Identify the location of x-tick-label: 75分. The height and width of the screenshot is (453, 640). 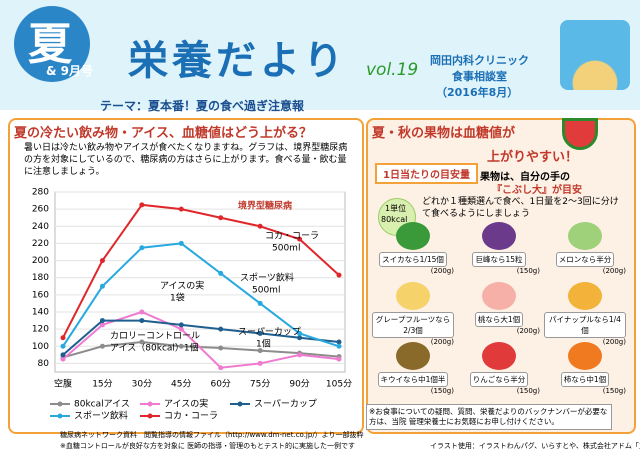
(260, 384).